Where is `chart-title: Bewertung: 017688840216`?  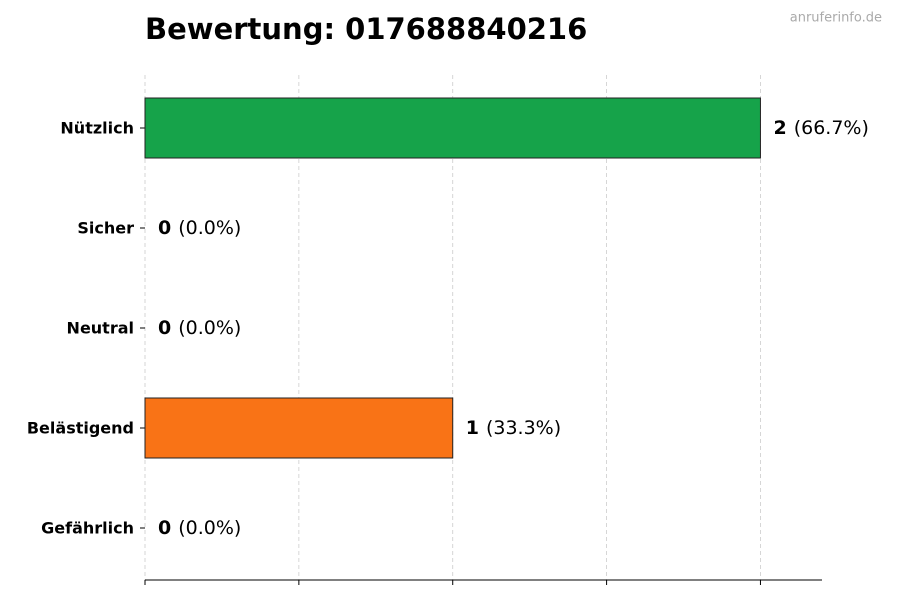
chart-title: Bewertung: 017688840216 is located at coordinates (366, 29).